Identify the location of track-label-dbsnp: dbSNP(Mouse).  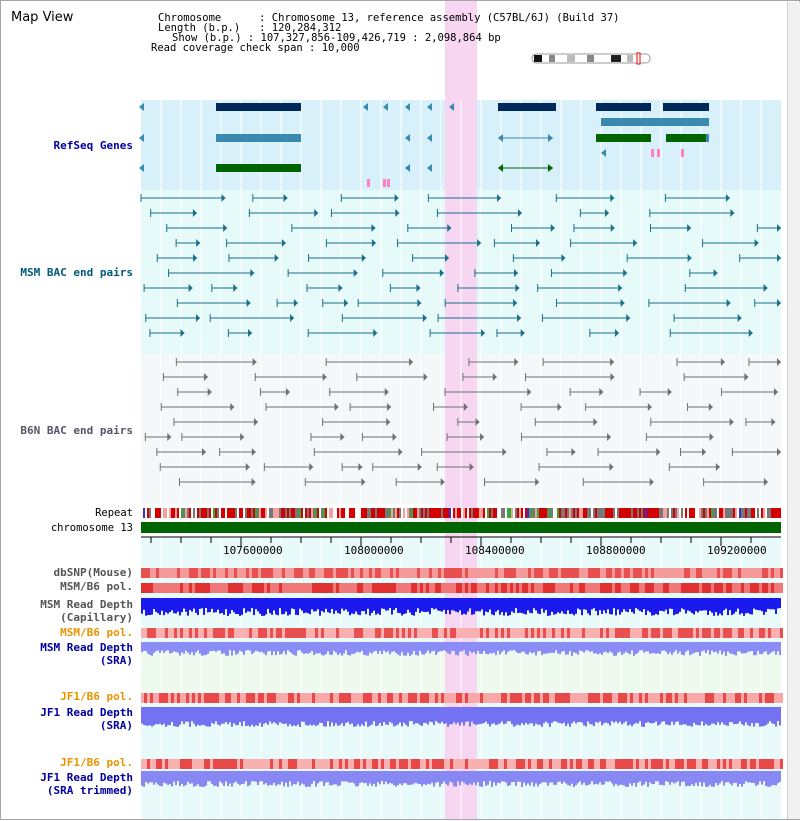
(93, 572).